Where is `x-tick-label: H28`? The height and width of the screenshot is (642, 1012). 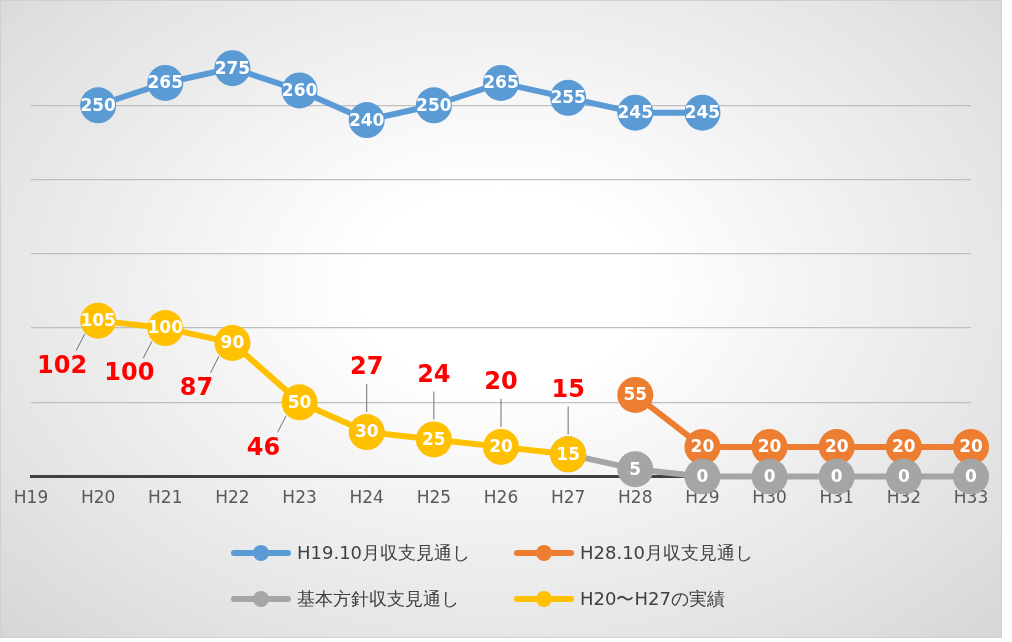 x-tick-label: H28 is located at coordinates (635, 497).